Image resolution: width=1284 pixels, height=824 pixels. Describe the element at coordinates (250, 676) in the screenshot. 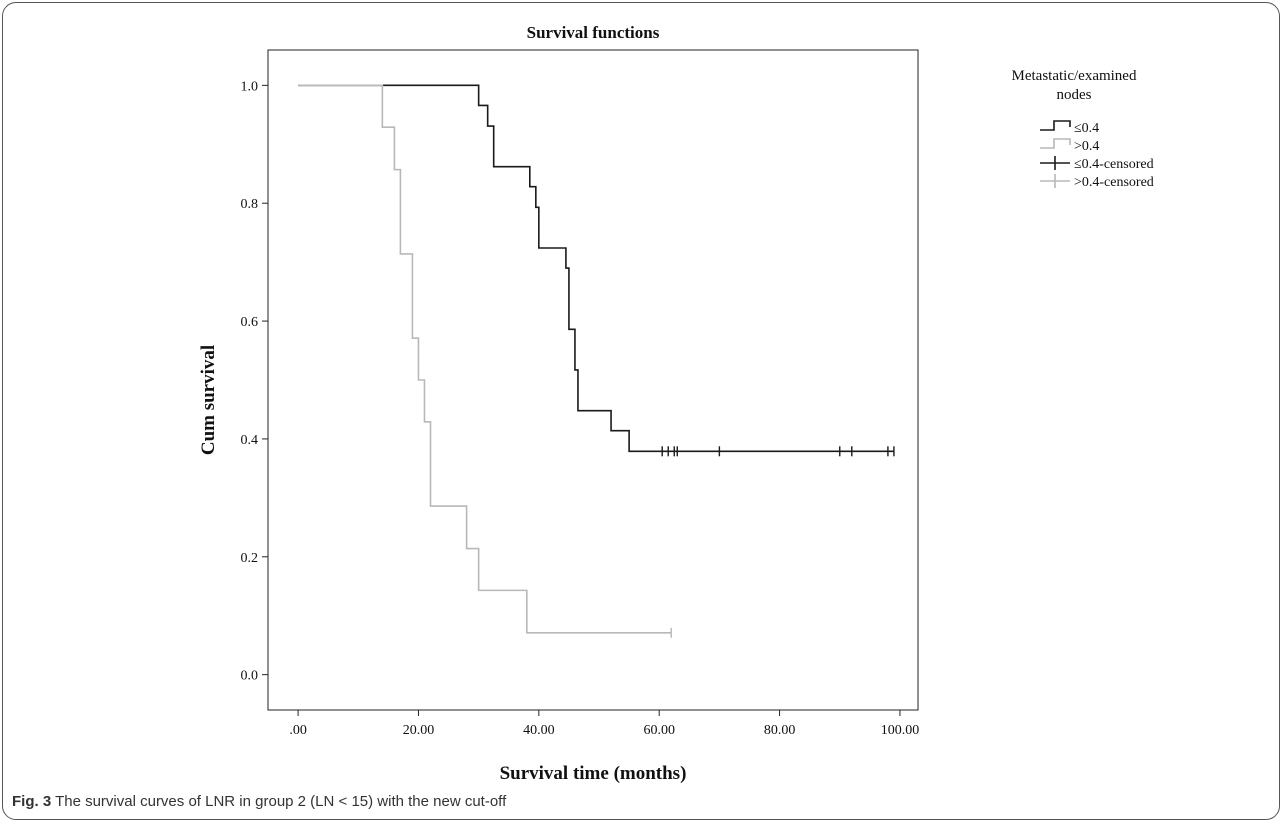

I see `y-tick-label: 0.0` at that location.